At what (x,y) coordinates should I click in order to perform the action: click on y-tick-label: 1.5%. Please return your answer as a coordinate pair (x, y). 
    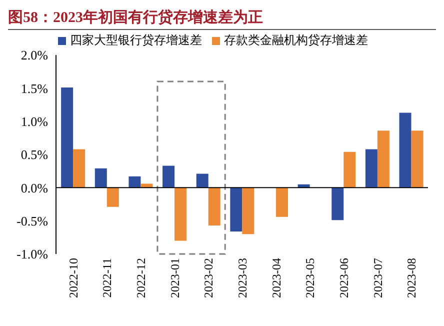
    Looking at the image, I should click on (34, 88).